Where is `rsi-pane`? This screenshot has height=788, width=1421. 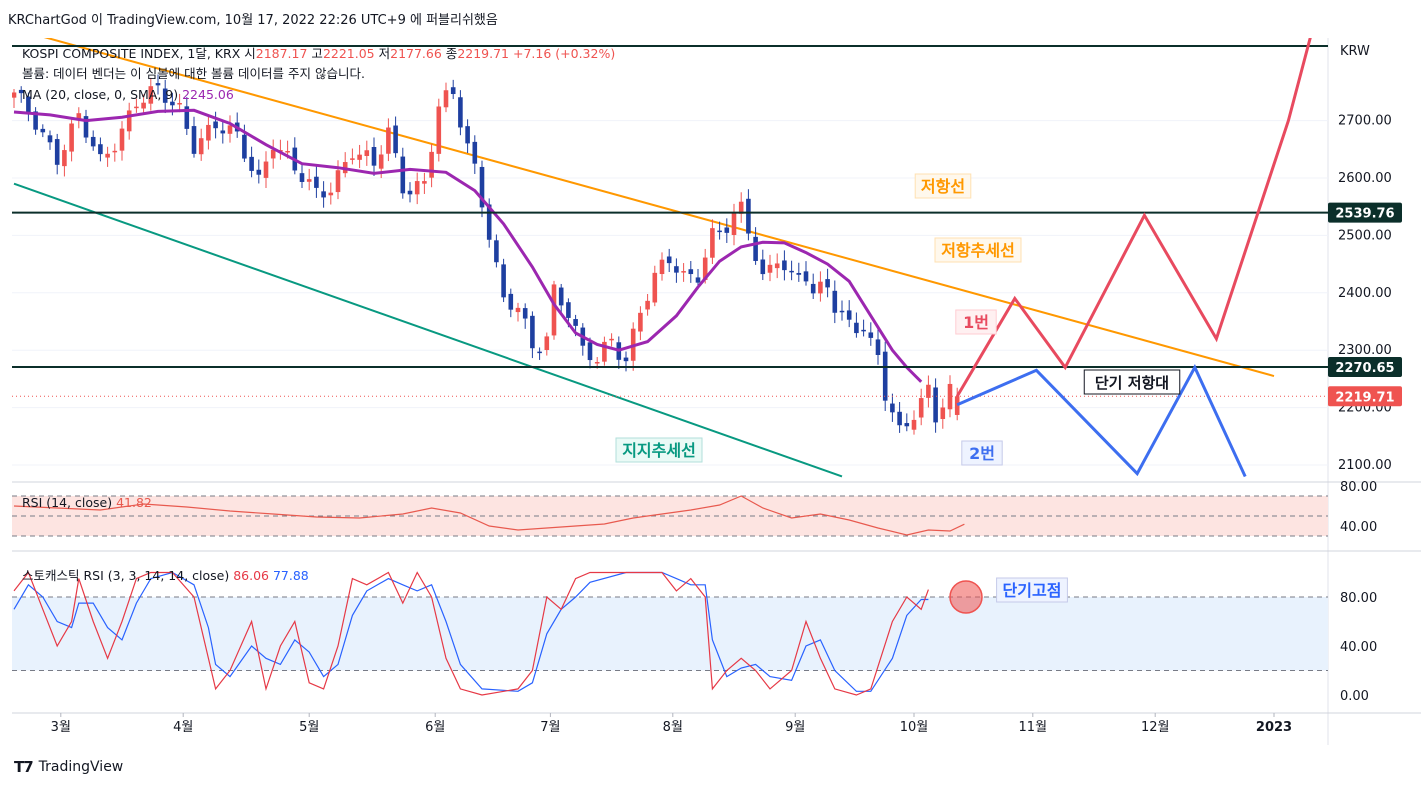
rsi-pane is located at coordinates (670, 516).